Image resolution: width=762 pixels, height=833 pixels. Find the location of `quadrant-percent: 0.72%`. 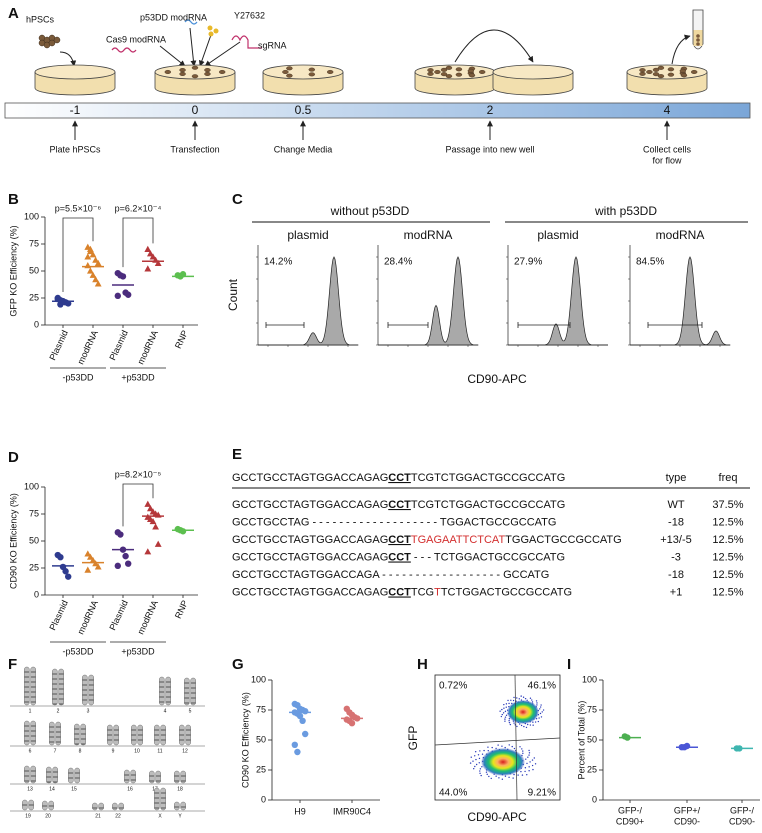

quadrant-percent: 0.72% is located at coordinates (453, 686).